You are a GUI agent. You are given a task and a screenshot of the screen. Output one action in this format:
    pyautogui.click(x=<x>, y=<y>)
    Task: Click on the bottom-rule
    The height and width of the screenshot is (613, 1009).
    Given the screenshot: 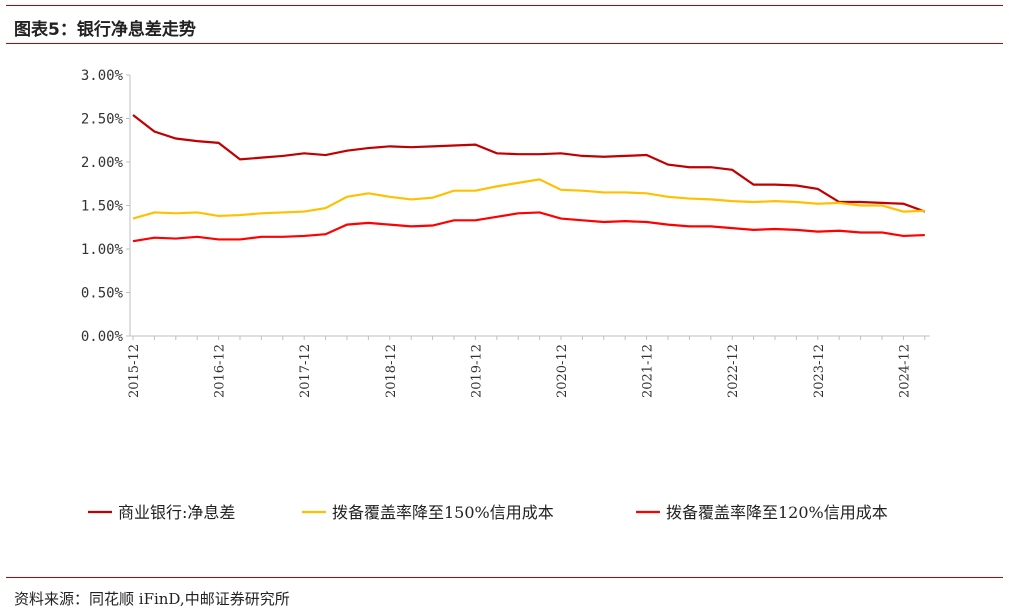 What is the action you would take?
    pyautogui.click(x=504, y=577)
    